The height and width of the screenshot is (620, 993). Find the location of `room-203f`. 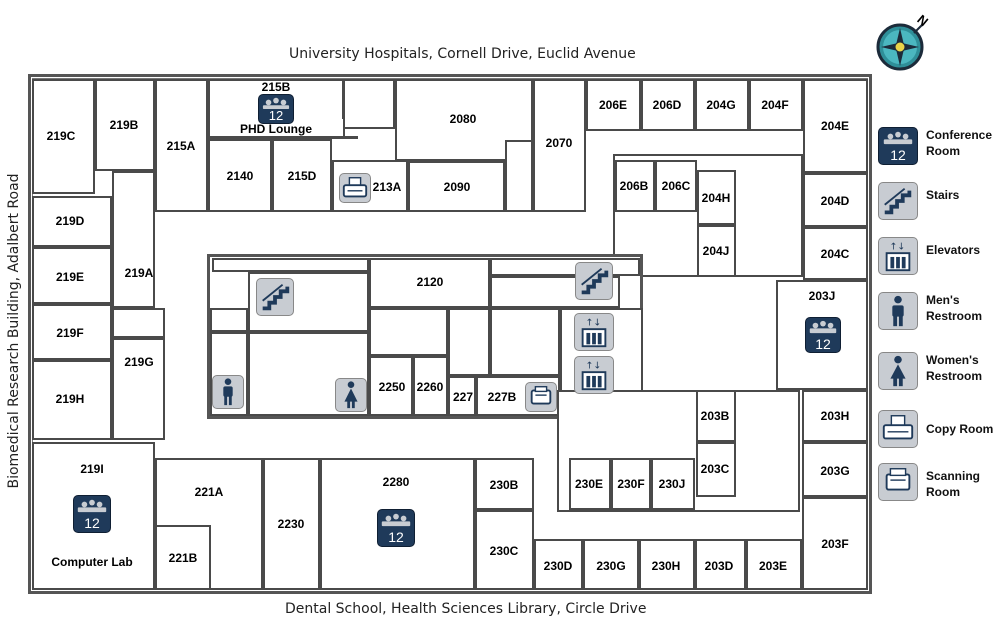

room-203f is located at coordinates (835, 543).